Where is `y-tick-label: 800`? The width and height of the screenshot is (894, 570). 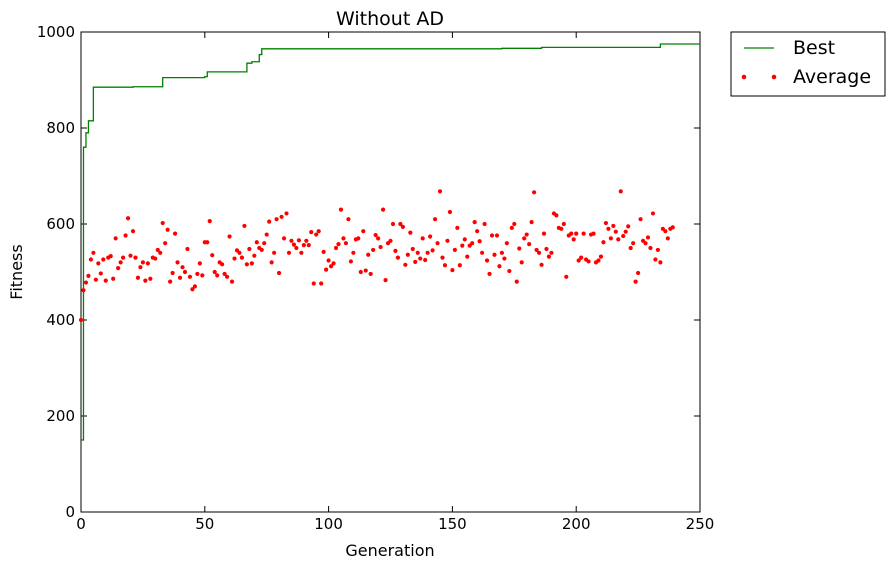
y-tick-label: 800 is located at coordinates (60, 128).